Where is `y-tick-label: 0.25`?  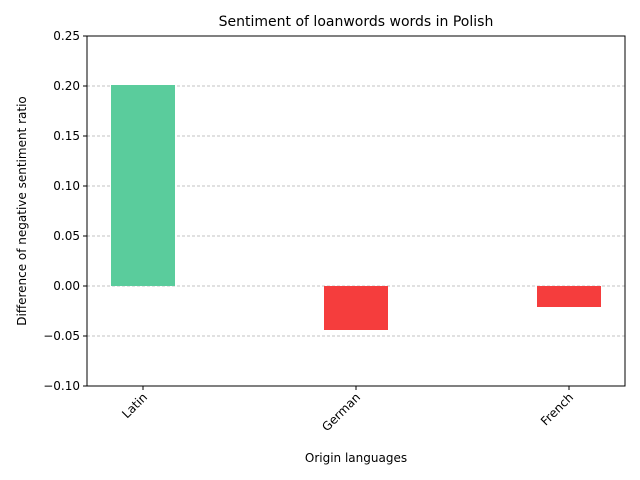 y-tick-label: 0.25 is located at coordinates (66, 36).